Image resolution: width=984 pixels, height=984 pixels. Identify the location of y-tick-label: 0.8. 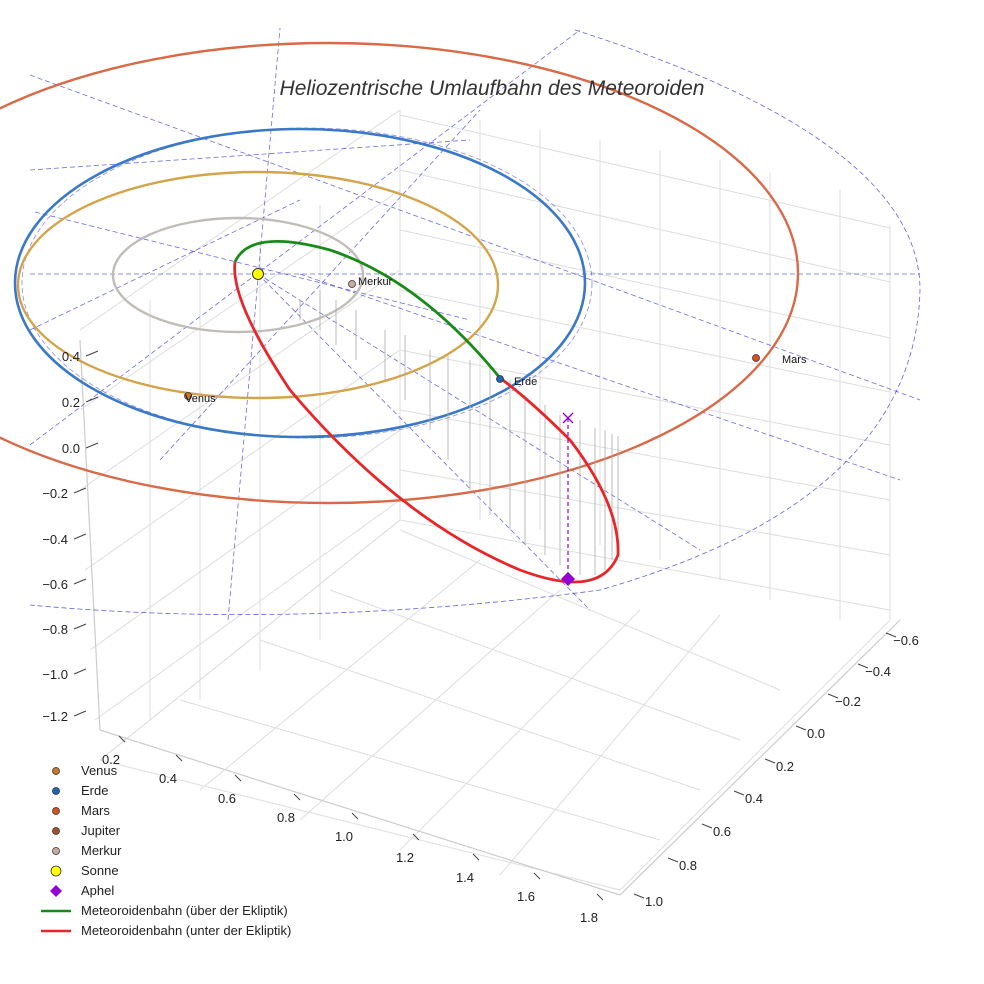
(688, 865).